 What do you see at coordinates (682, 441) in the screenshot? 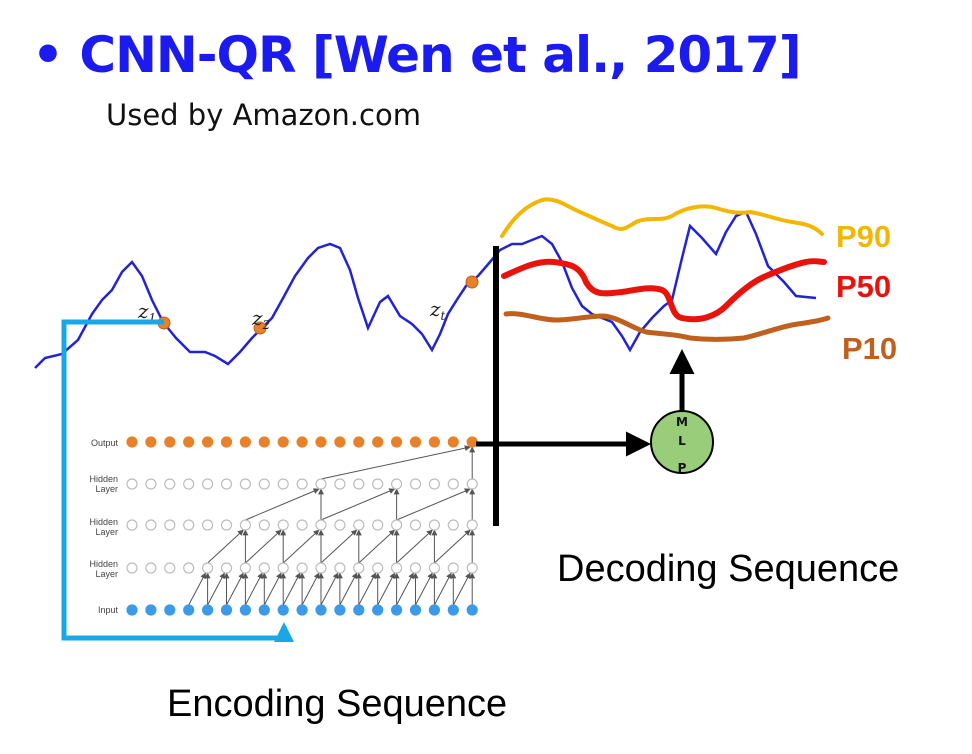
I see `mlp-letter-l: L` at bounding box center [682, 441].